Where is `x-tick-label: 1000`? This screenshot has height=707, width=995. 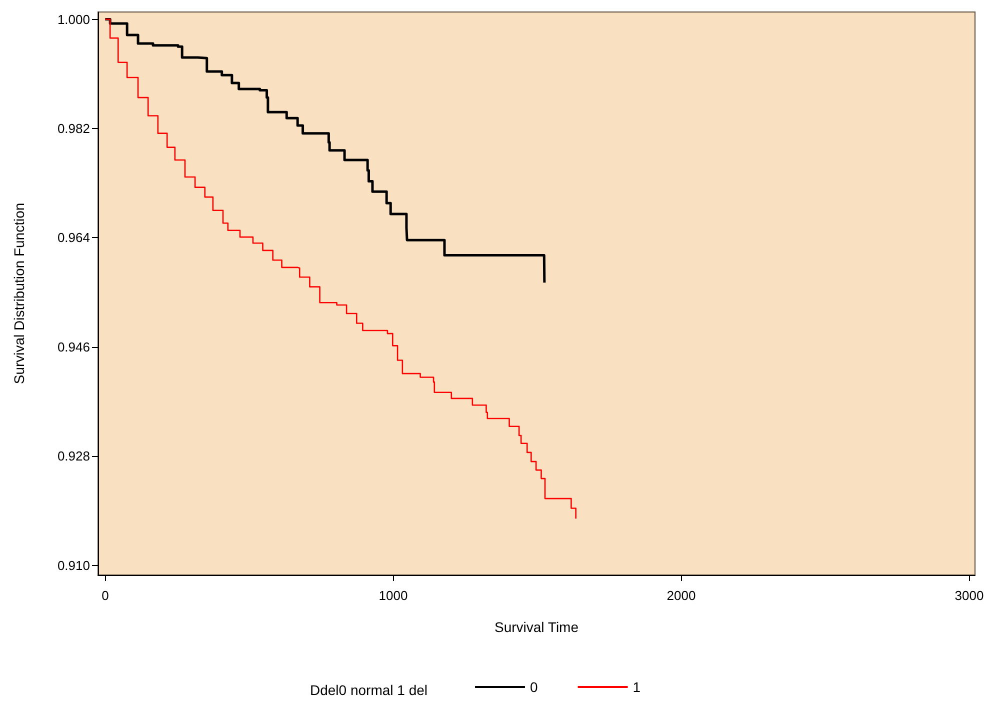 x-tick-label: 1000 is located at coordinates (393, 595).